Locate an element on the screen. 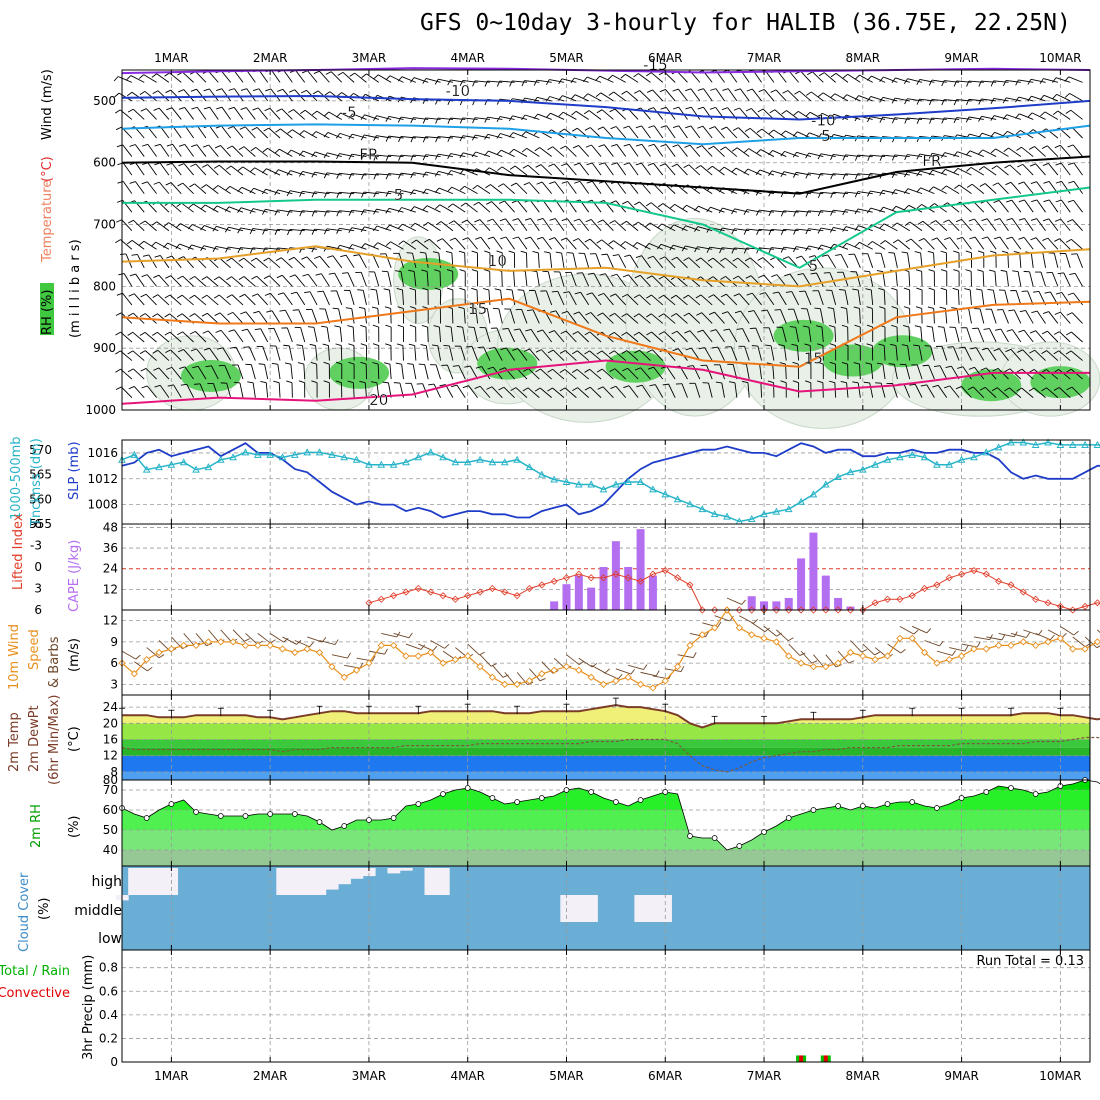  rh-high-blob is located at coordinates (359, 372).